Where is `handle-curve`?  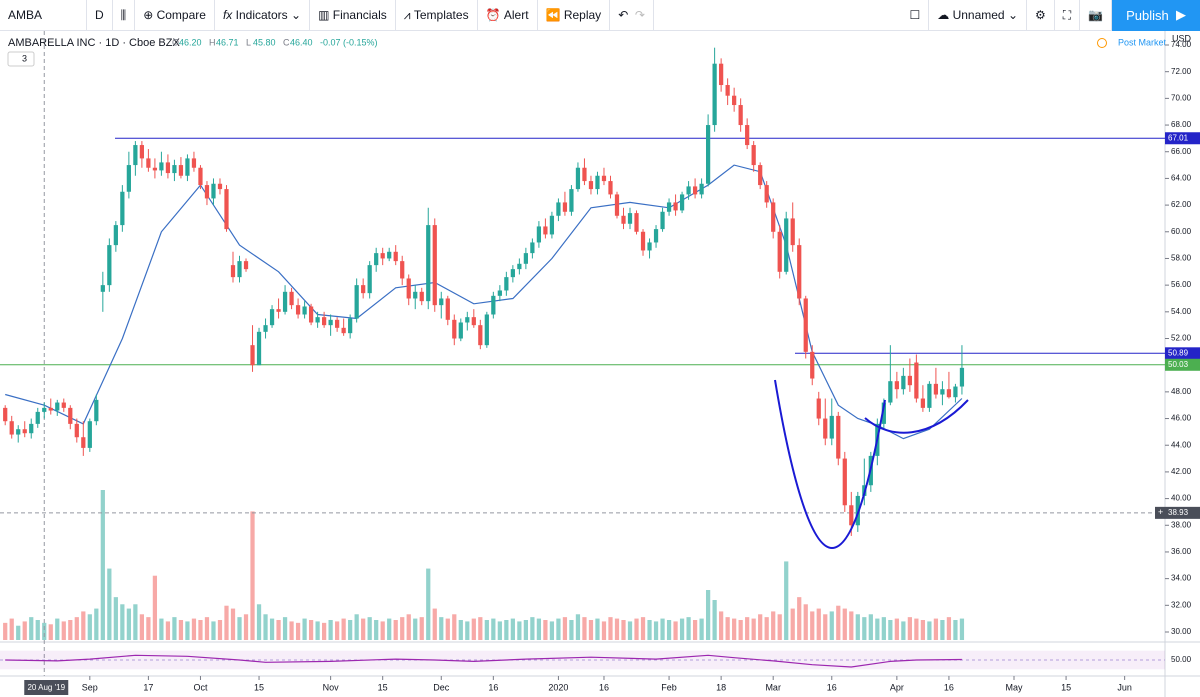
handle-curve is located at coordinates (916, 416).